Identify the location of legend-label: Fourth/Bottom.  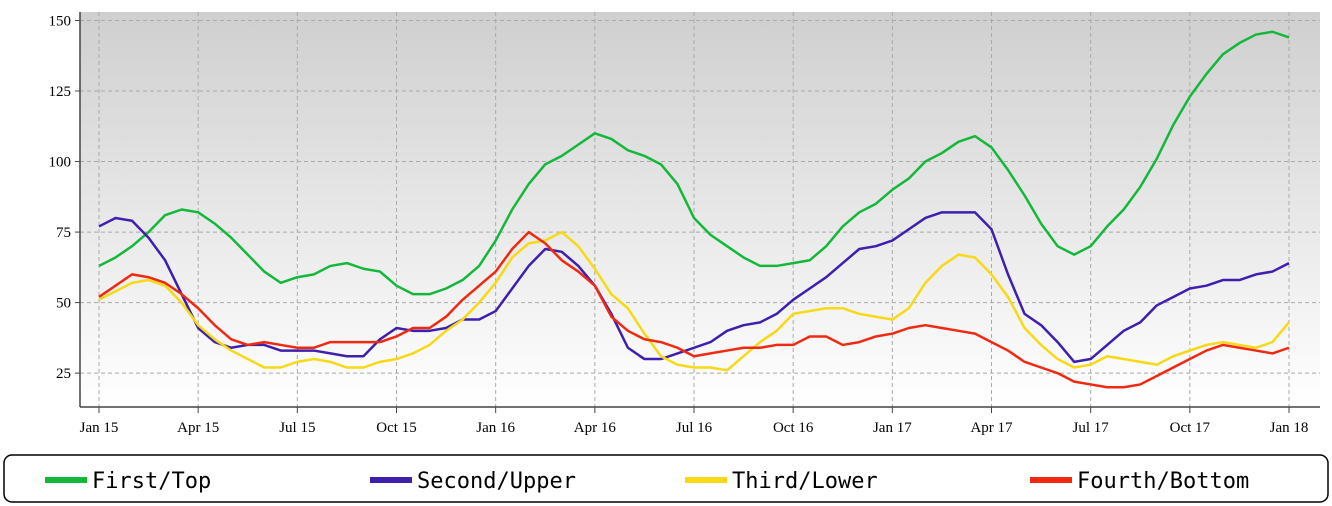
(1163, 481).